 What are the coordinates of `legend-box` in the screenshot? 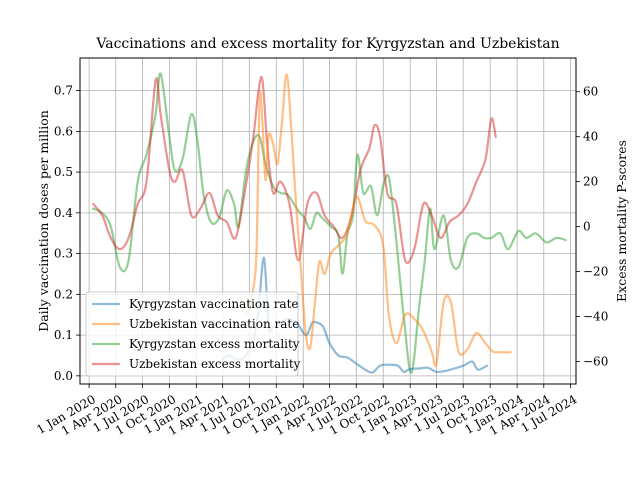 It's located at (192, 334).